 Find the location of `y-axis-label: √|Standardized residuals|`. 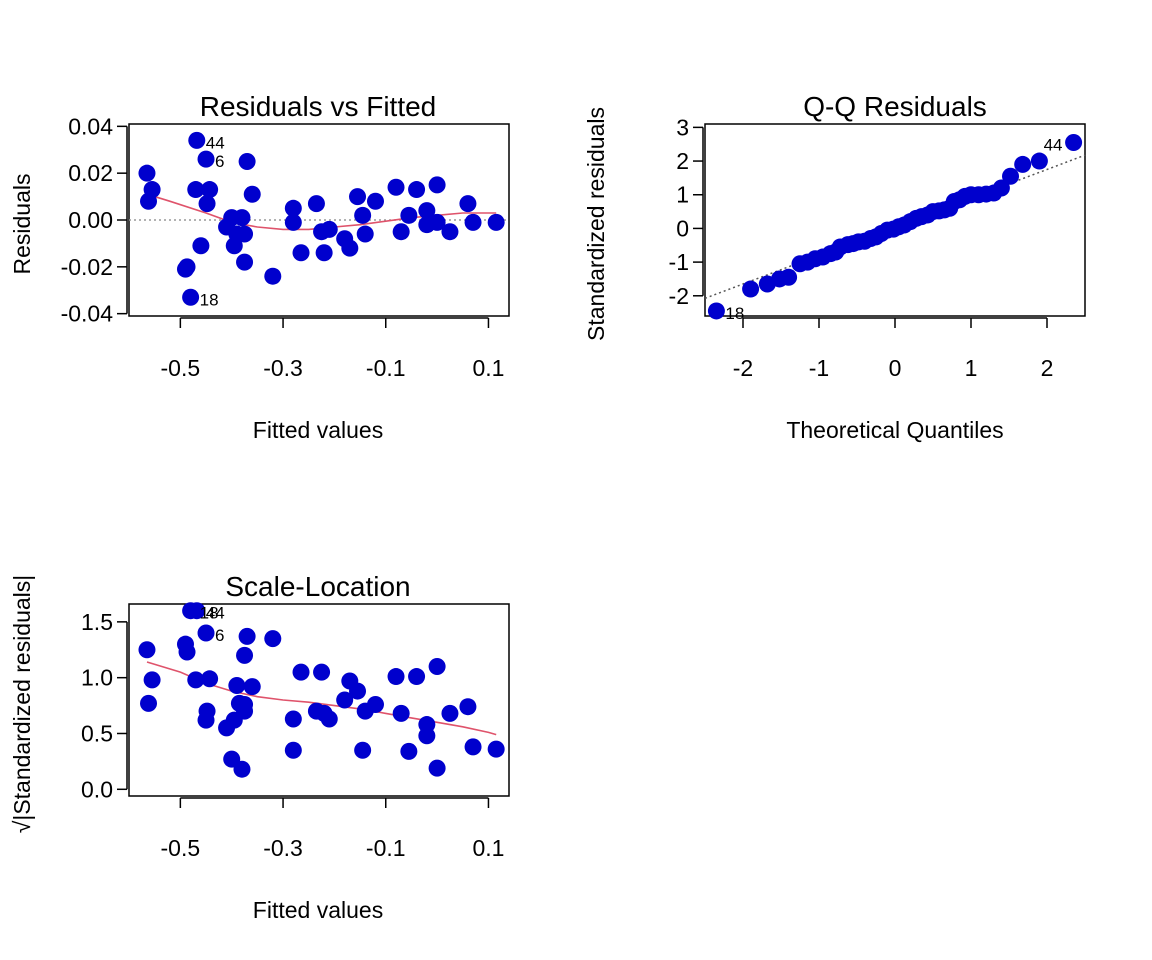

y-axis-label: √|Standardized residuals| is located at coordinates (22, 704).